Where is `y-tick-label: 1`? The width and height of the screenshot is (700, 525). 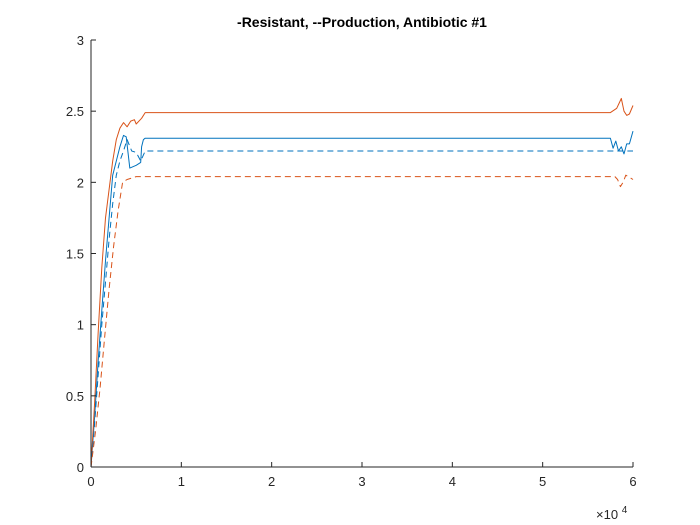 y-tick-label: 1 is located at coordinates (80, 325).